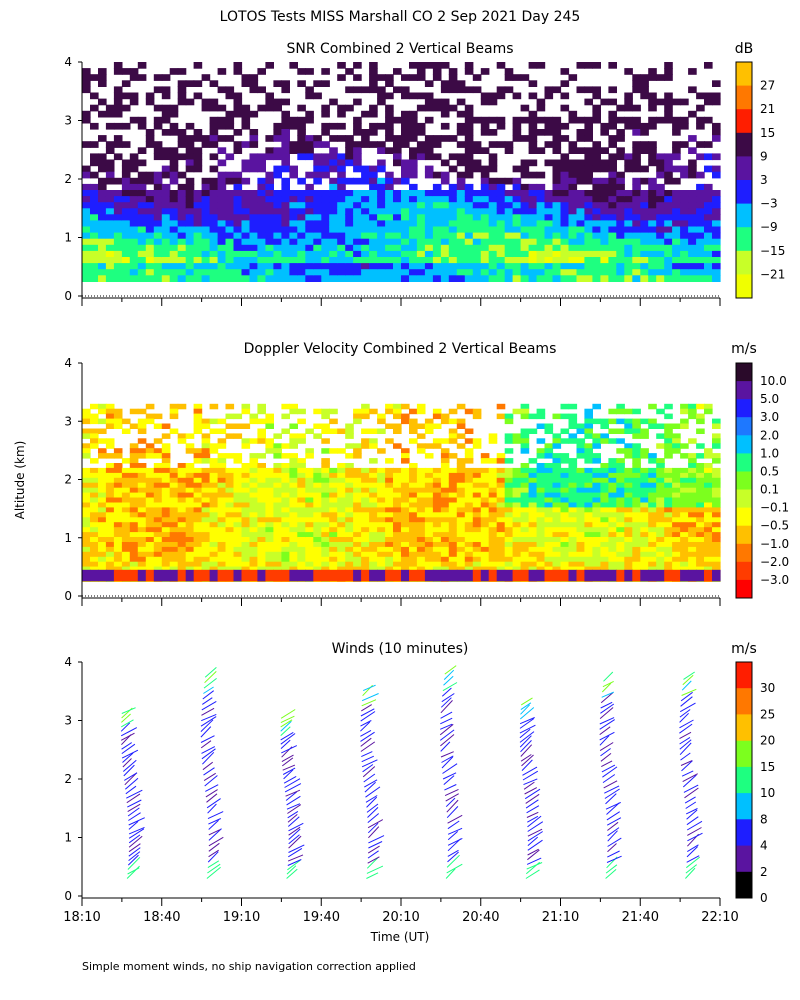 The height and width of the screenshot is (1000, 800). What do you see at coordinates (744, 74) in the screenshot?
I see `colorbar-swatch` at bounding box center [744, 74].